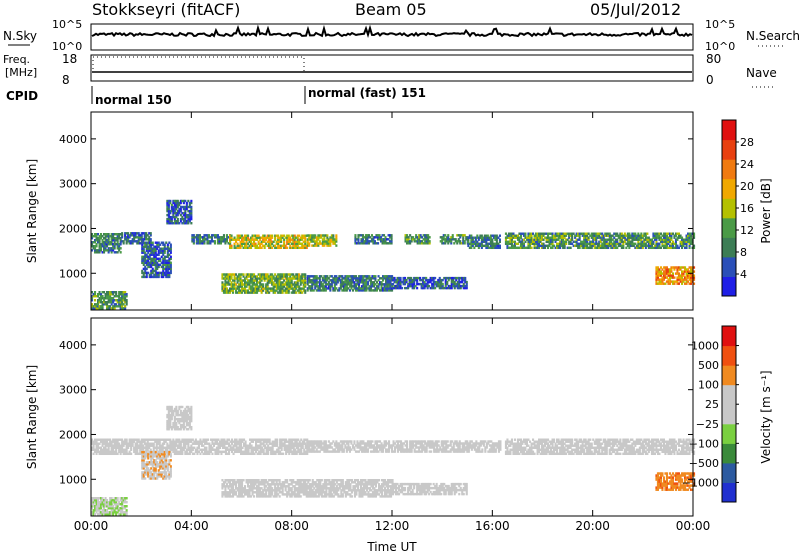 Image resolution: width=800 pixels, height=554 pixels. Describe the element at coordinates (401, 35) in the screenshot. I see `noise-panel: N.Sky 10^5 10^0 10^5 10^0 N.Search` at that location.